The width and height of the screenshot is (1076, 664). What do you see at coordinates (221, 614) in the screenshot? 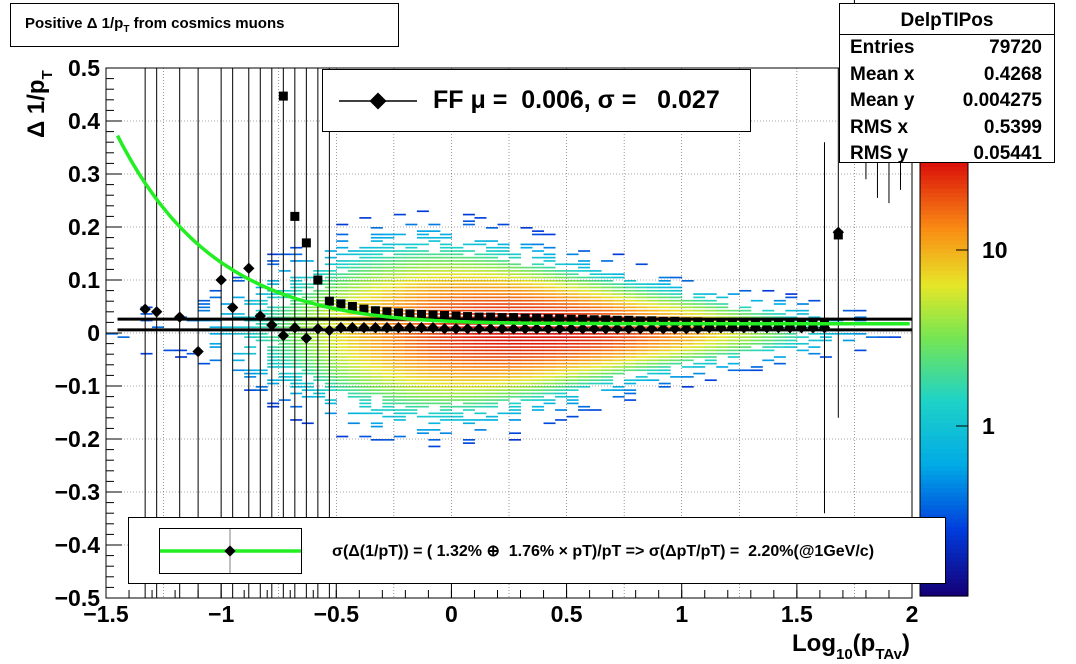
I see `x-tick-label: −1` at bounding box center [221, 614].